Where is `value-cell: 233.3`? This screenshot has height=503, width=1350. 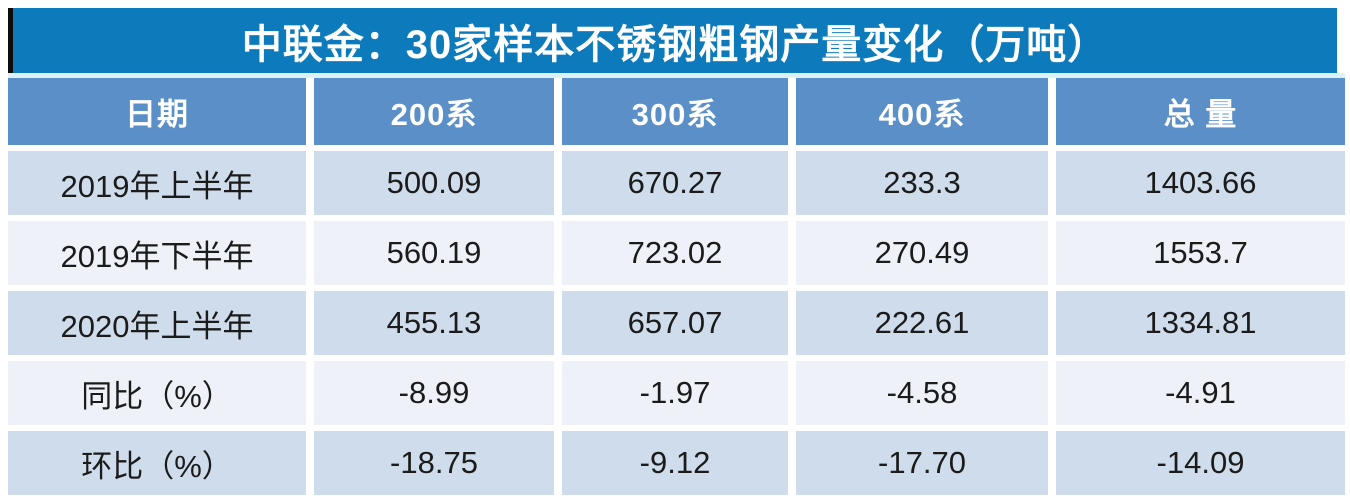 value-cell: 233.3 is located at coordinates (922, 183).